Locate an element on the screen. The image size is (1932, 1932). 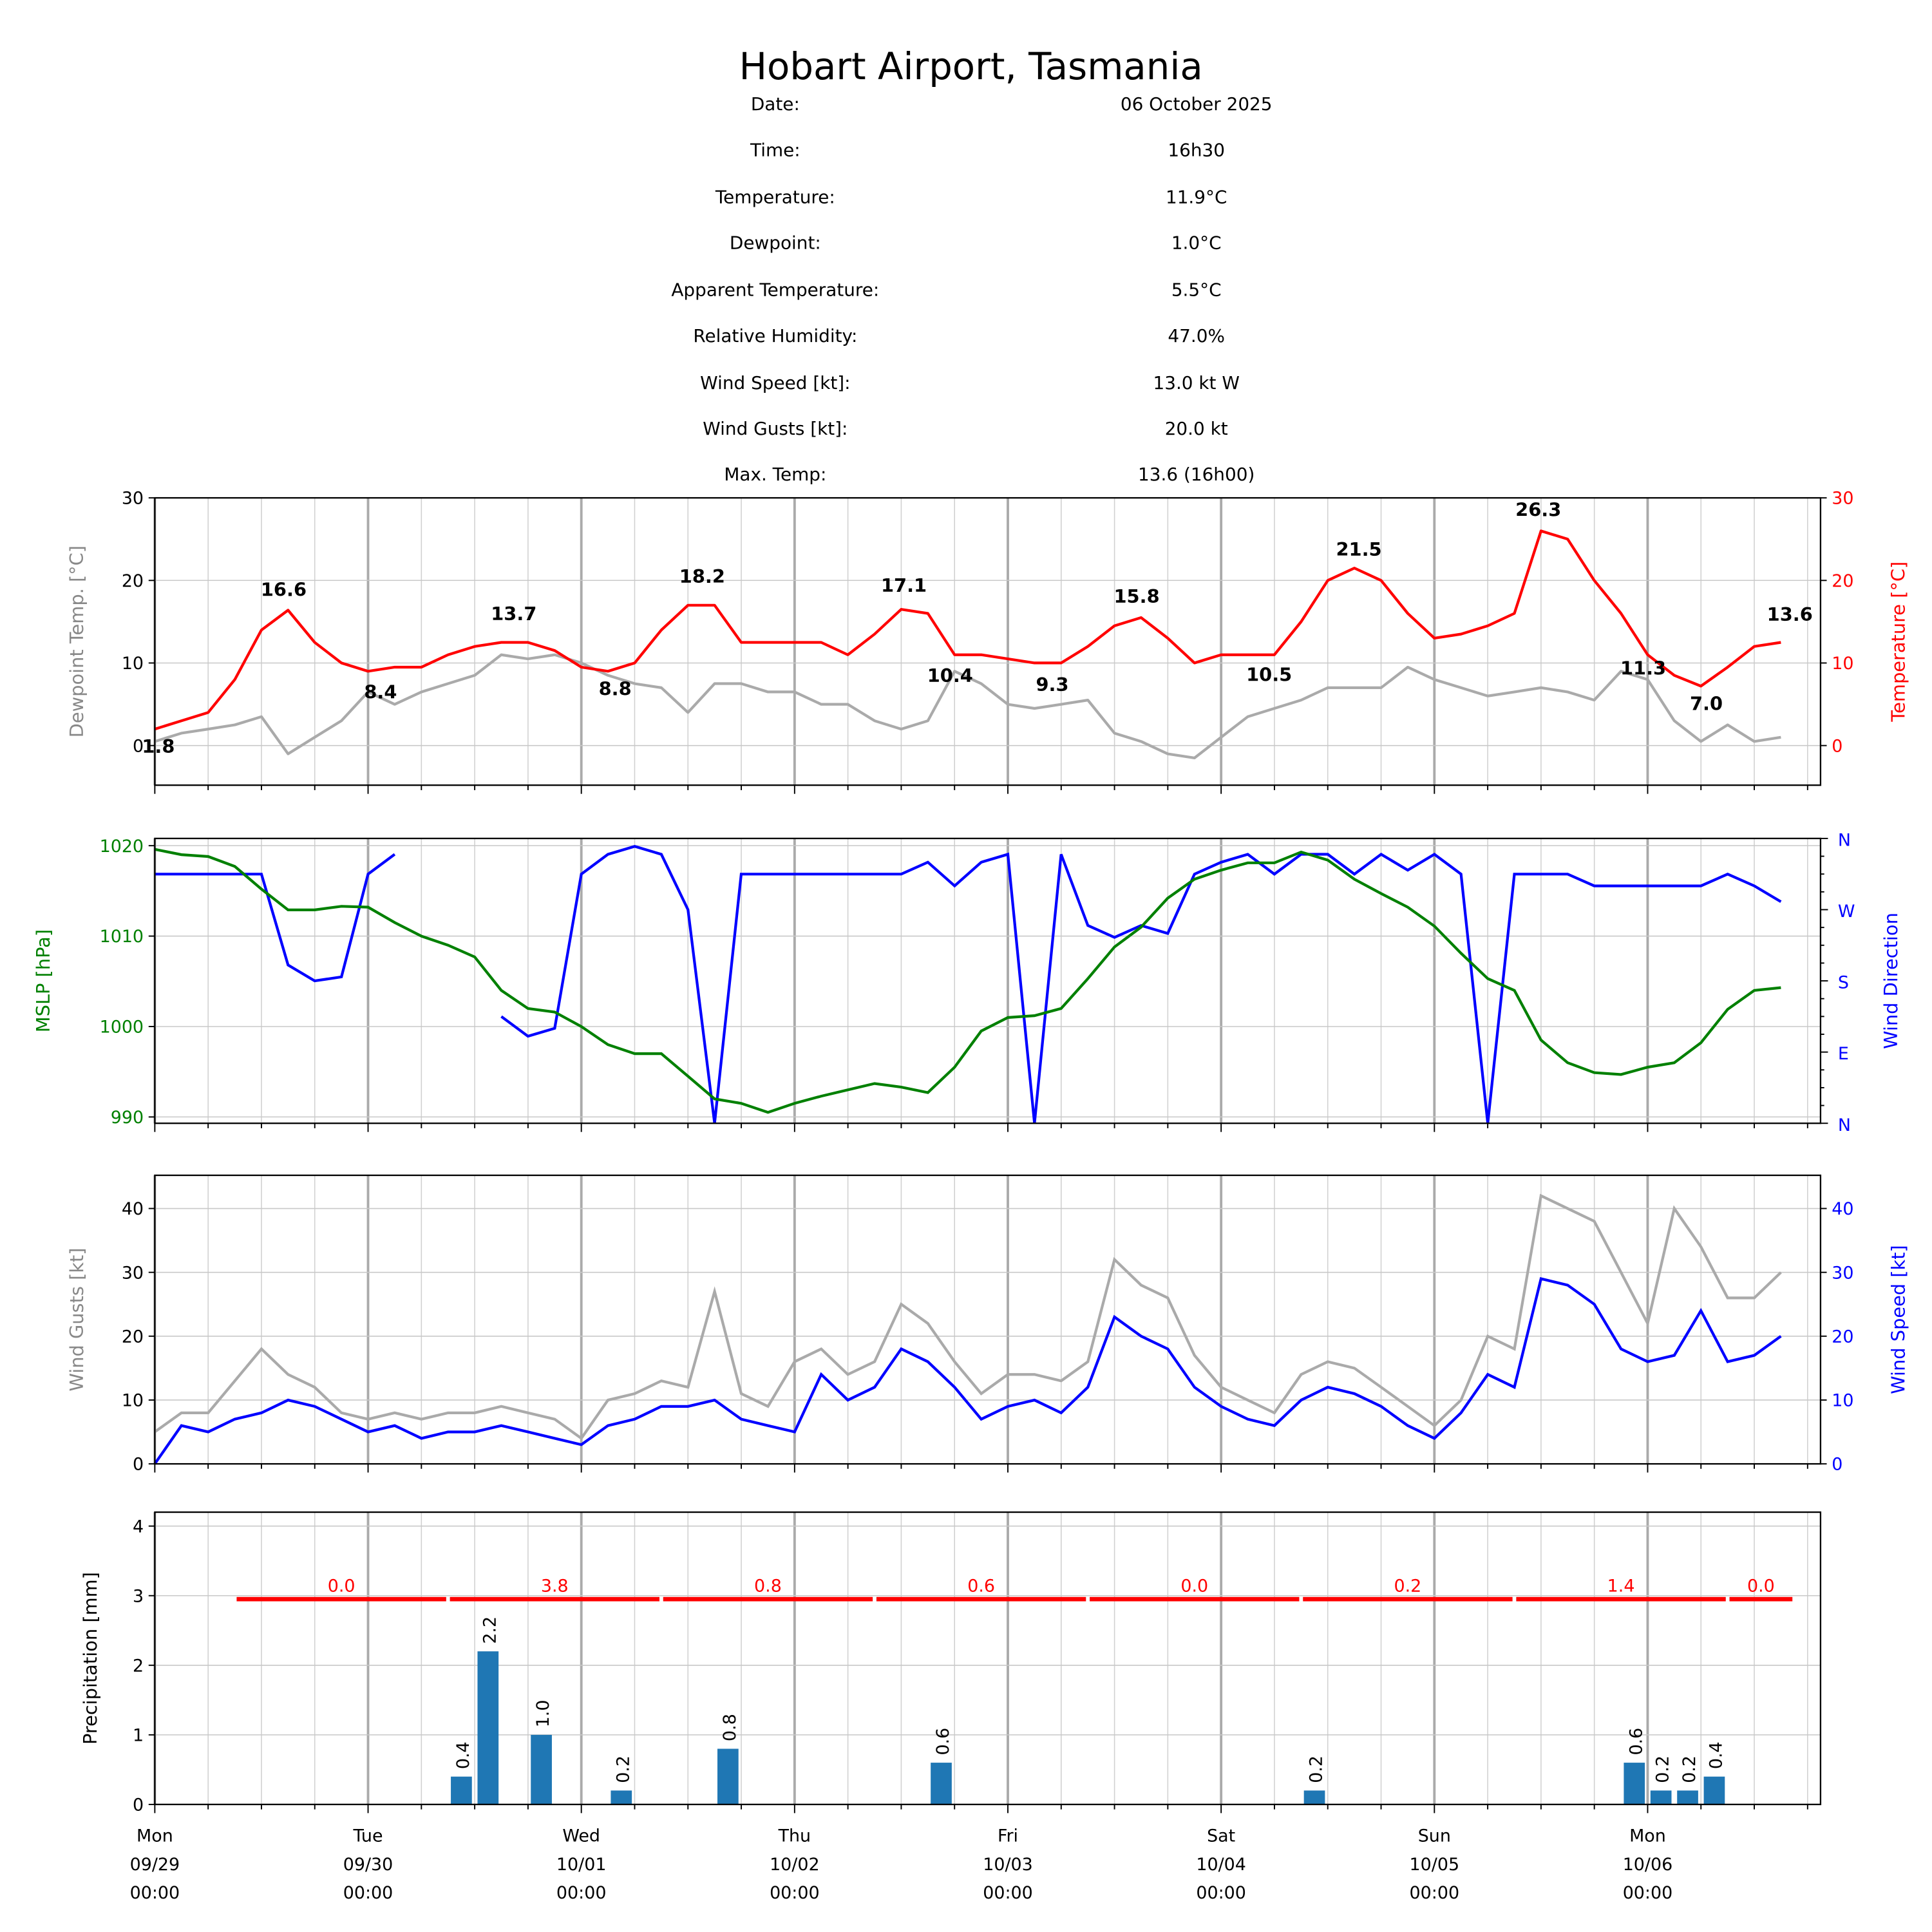
wind-direction-tick-label: W is located at coordinates (1847, 912).